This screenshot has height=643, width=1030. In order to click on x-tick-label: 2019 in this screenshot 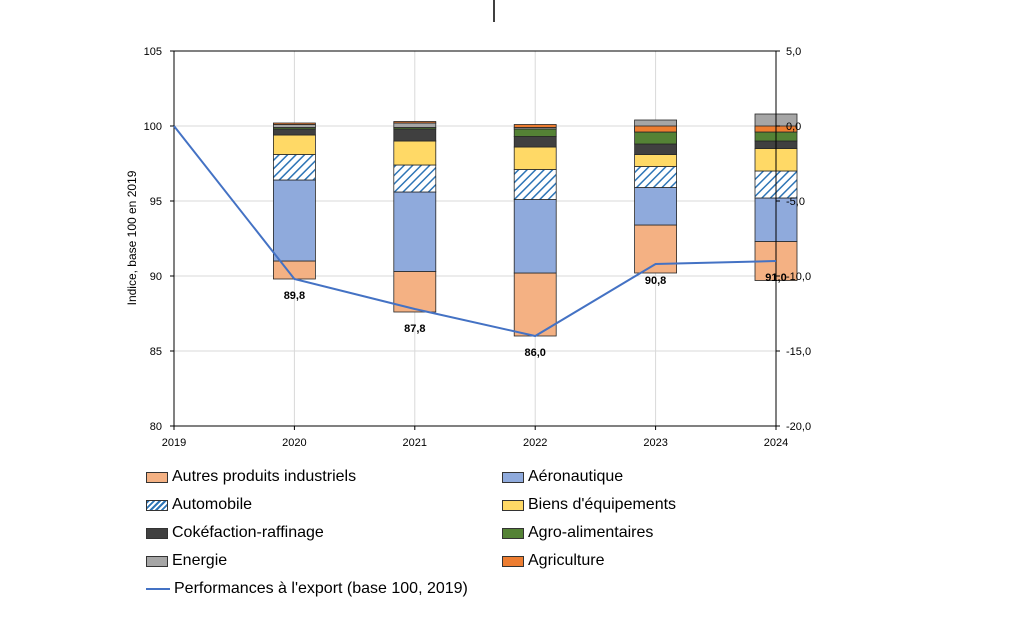, I will do `click(174, 443)`.